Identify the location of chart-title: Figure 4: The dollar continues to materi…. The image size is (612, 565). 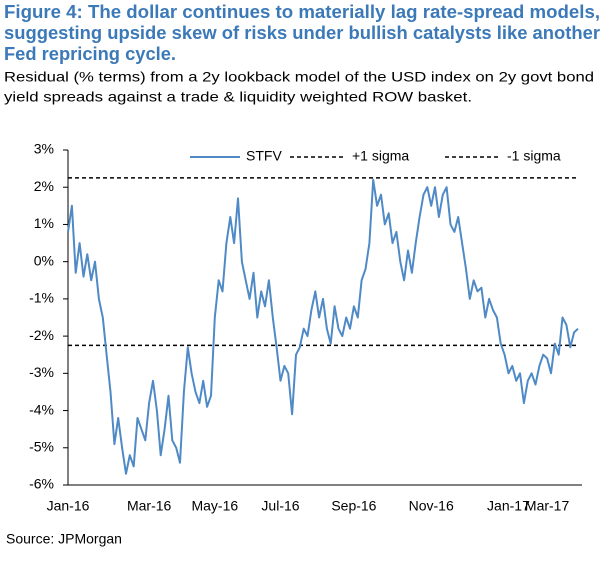
(302, 12).